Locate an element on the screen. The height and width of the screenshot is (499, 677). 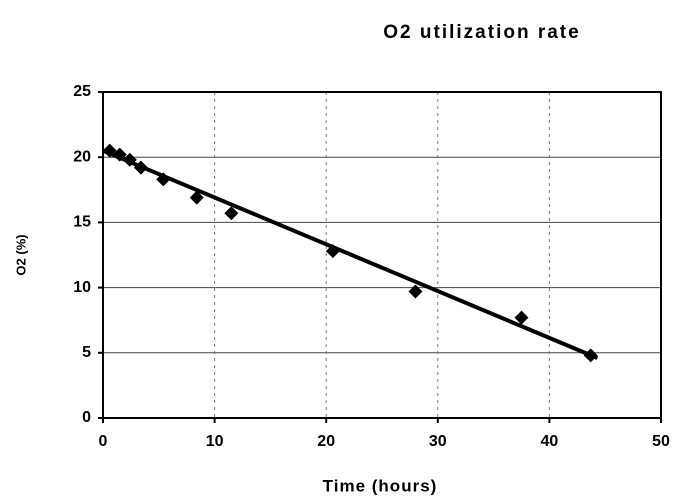
x-tick-label: 30 is located at coordinates (438, 441).